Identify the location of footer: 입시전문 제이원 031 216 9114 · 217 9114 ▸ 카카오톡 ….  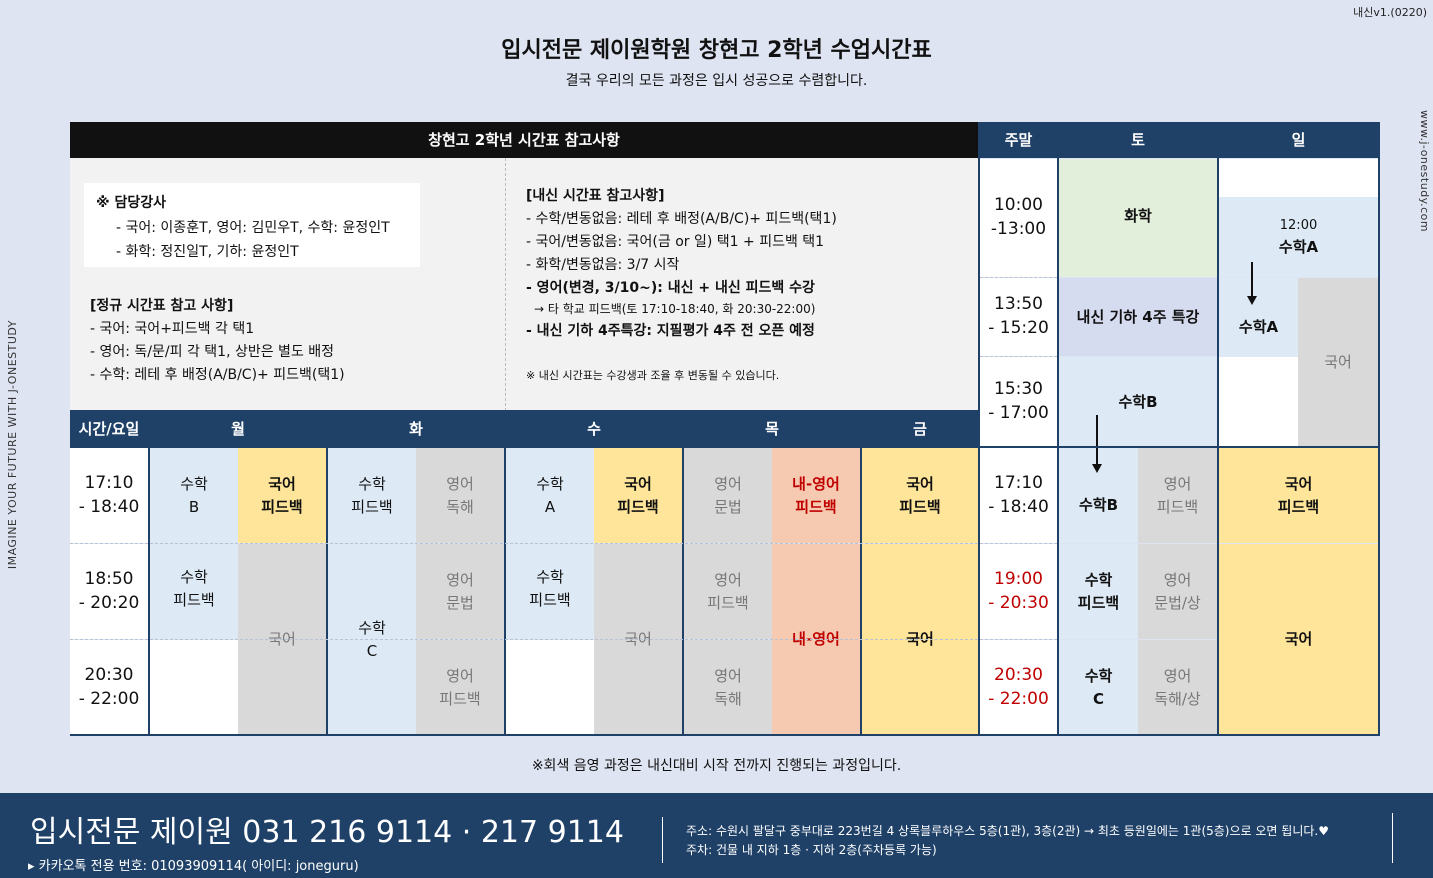
(716, 835).